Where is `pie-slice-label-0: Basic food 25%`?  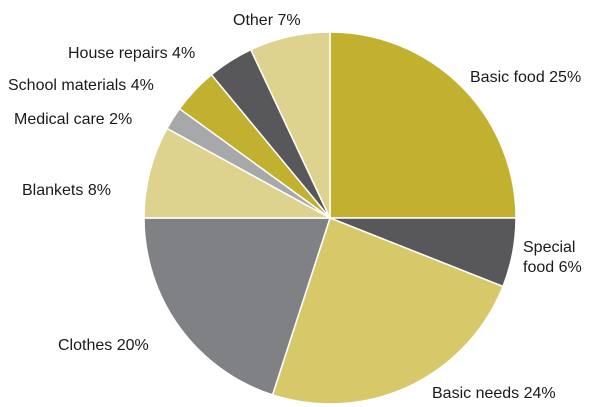
pie-slice-label-0: Basic food 25% is located at coordinates (525, 77).